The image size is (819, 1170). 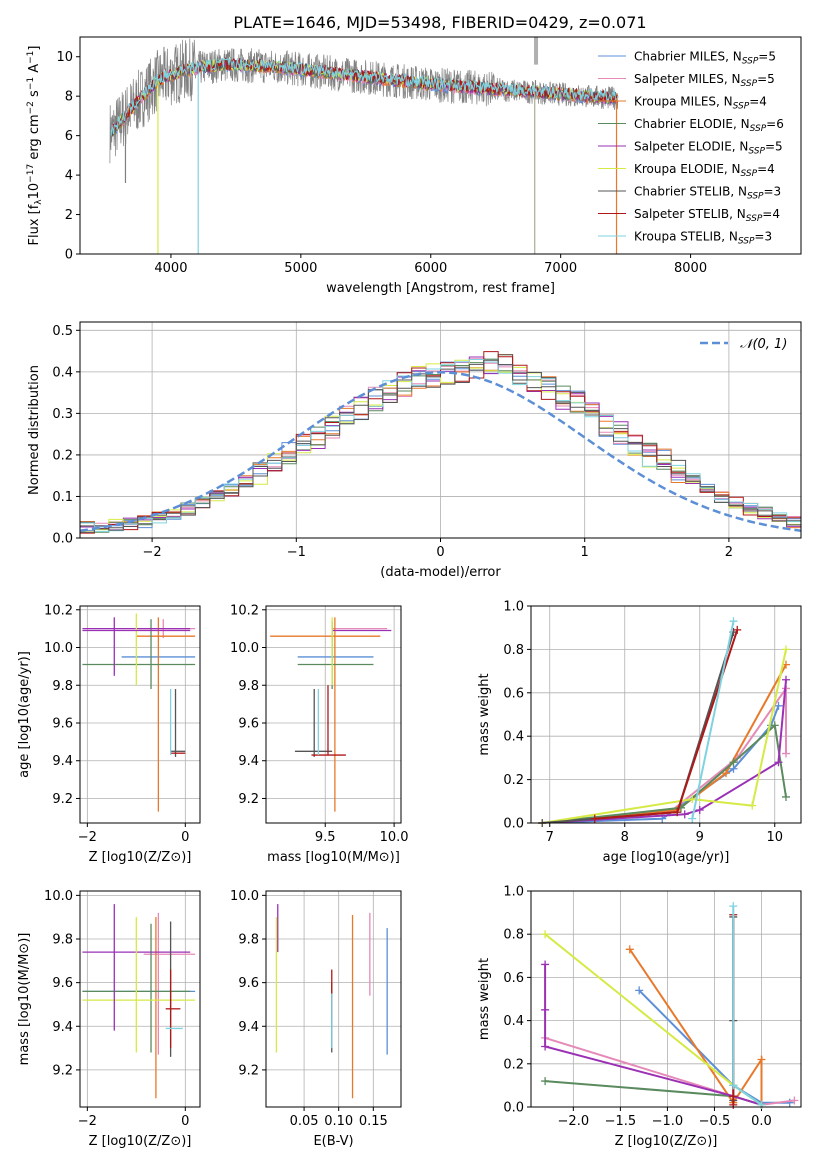 What do you see at coordinates (668, 1121) in the screenshot?
I see `x-tick-label: −1.0` at bounding box center [668, 1121].